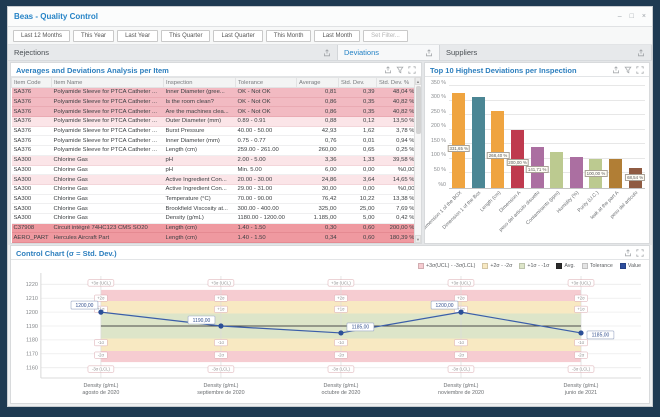 This screenshot has width=660, height=417. What do you see at coordinates (138, 35) in the screenshot?
I see `filter-button-last-year: Last Year` at bounding box center [138, 35].